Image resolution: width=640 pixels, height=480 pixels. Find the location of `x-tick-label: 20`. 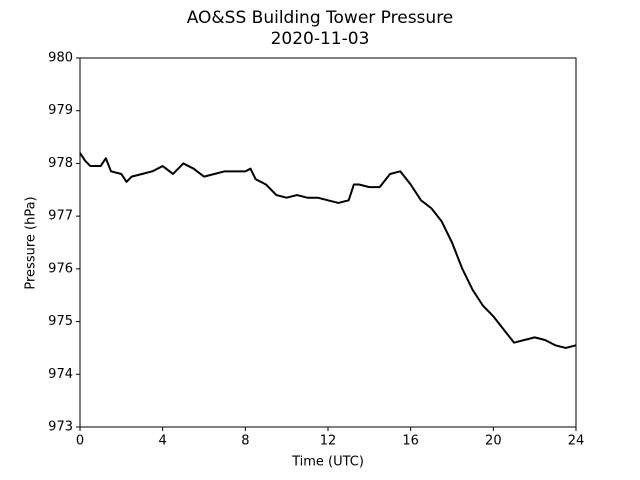

x-tick-label: 20 is located at coordinates (493, 441).